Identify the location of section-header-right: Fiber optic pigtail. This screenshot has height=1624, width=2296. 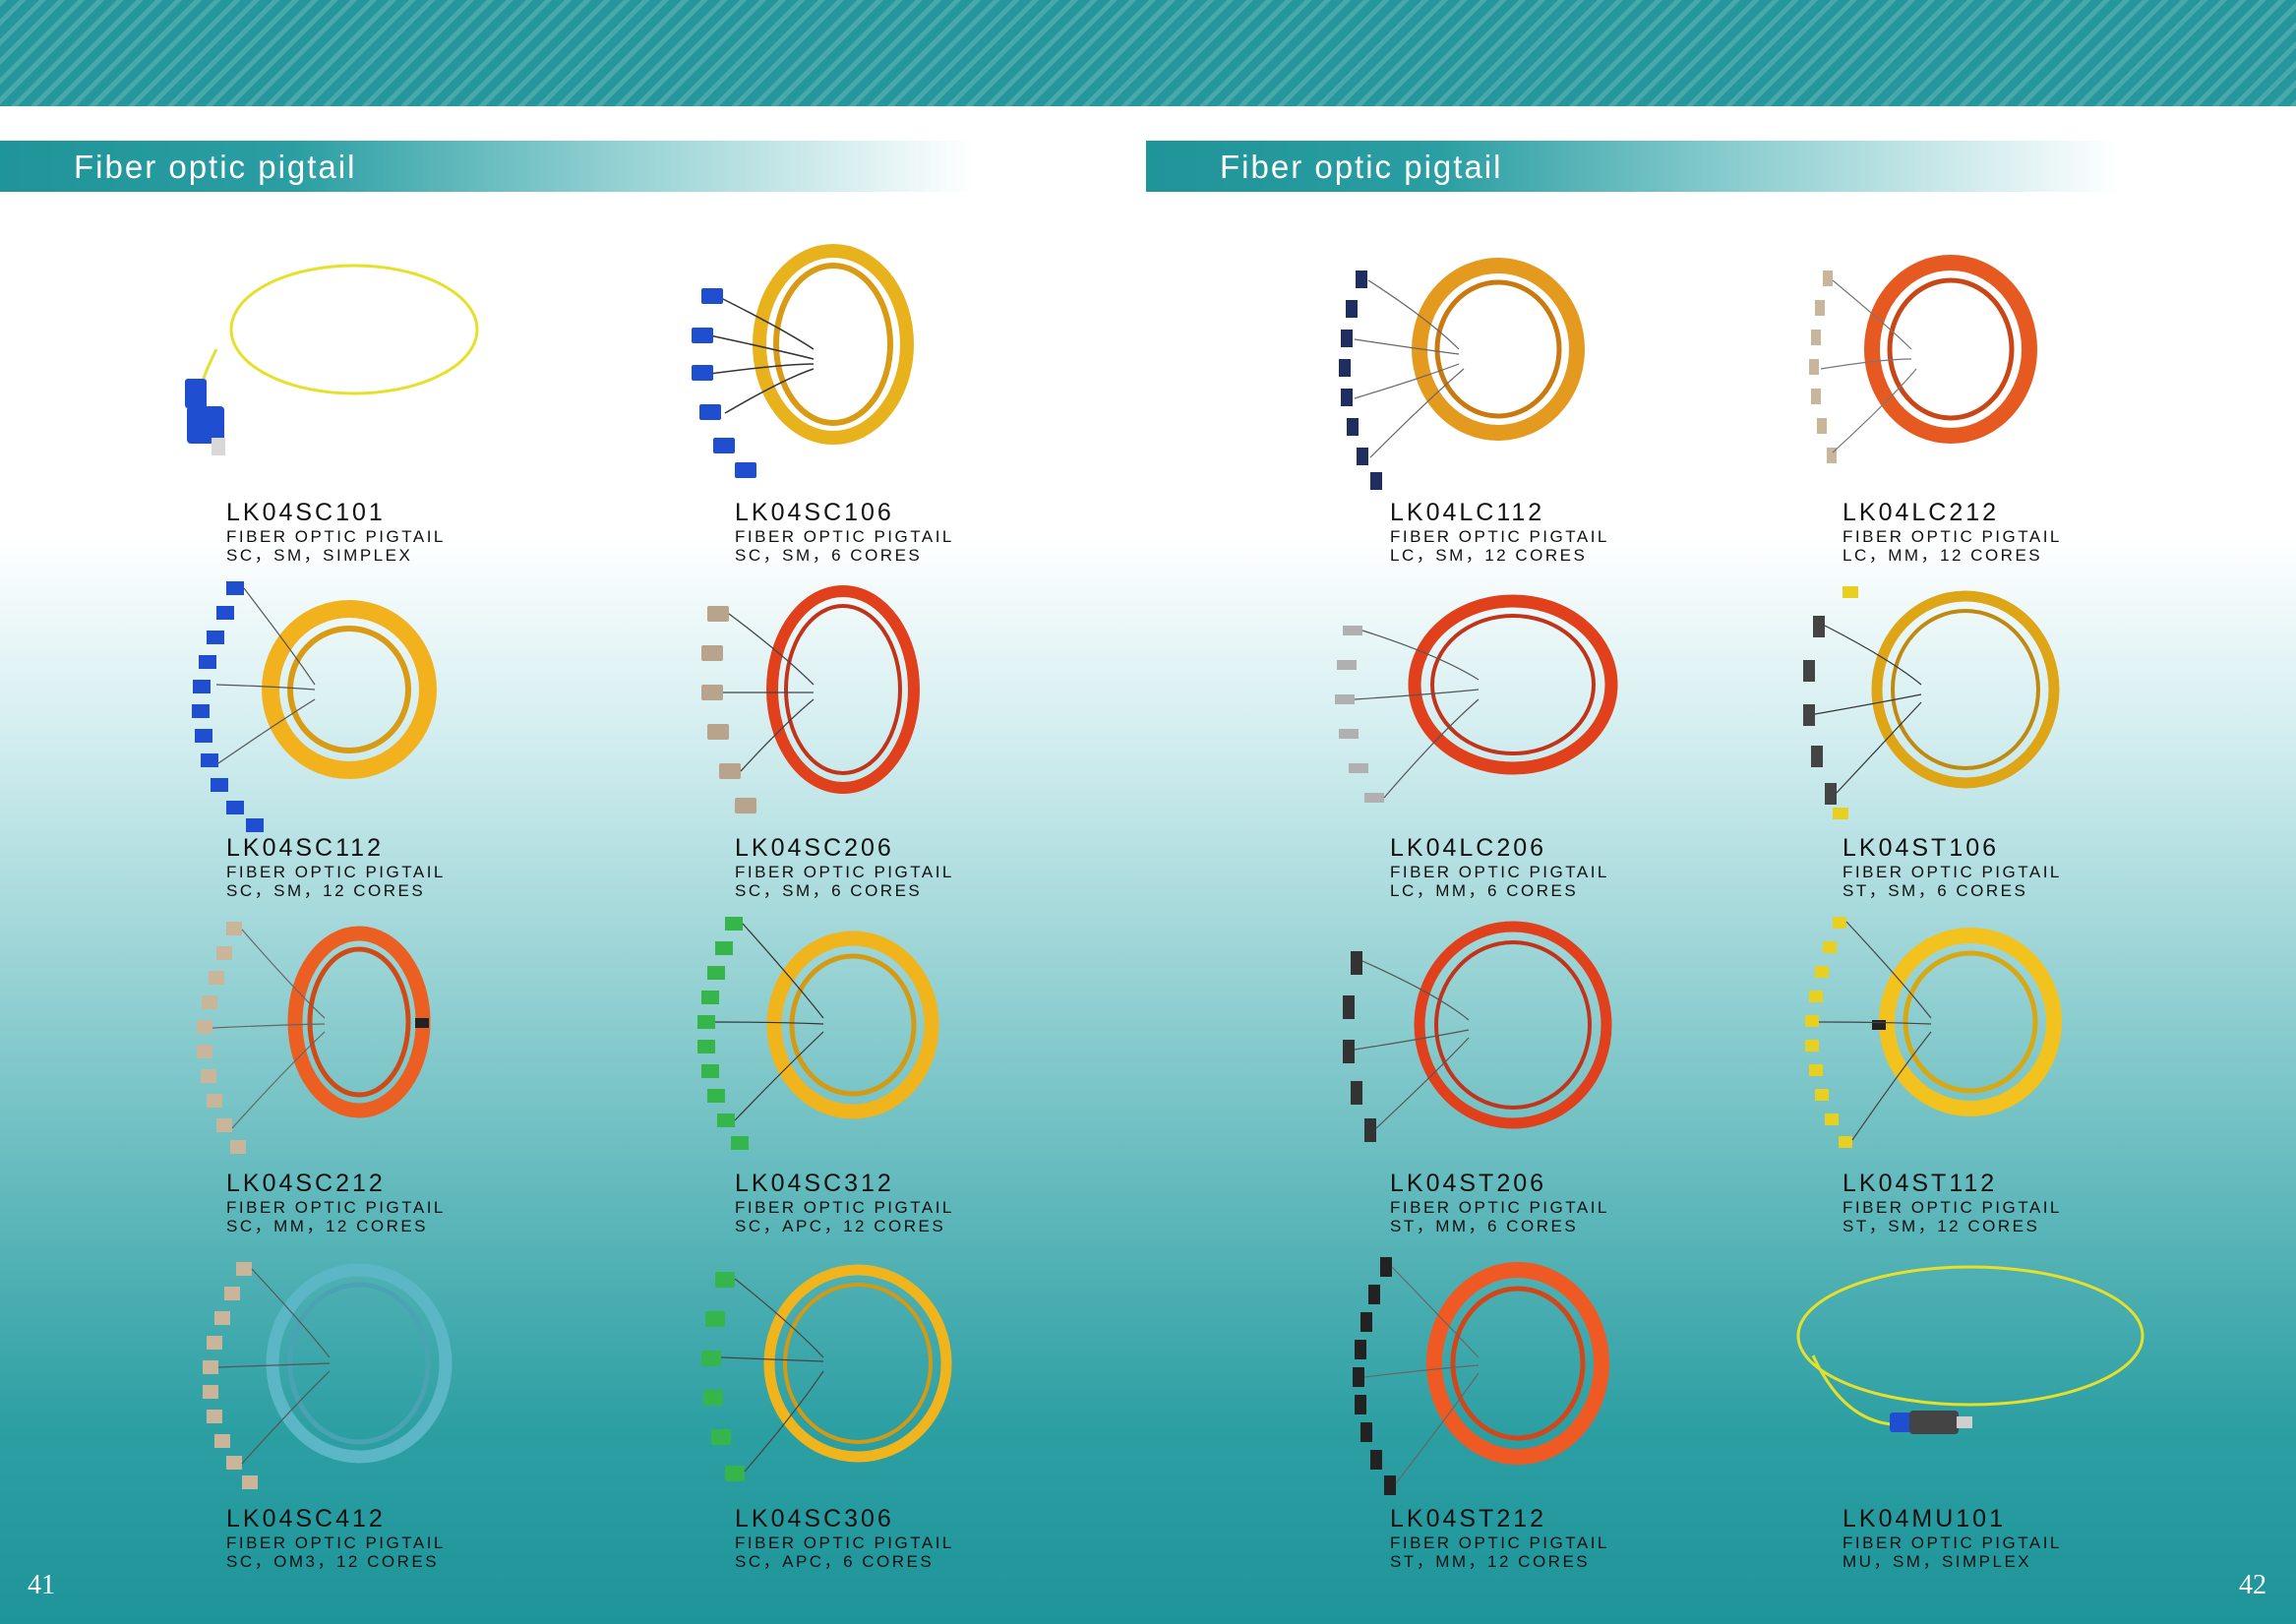
(1633, 166).